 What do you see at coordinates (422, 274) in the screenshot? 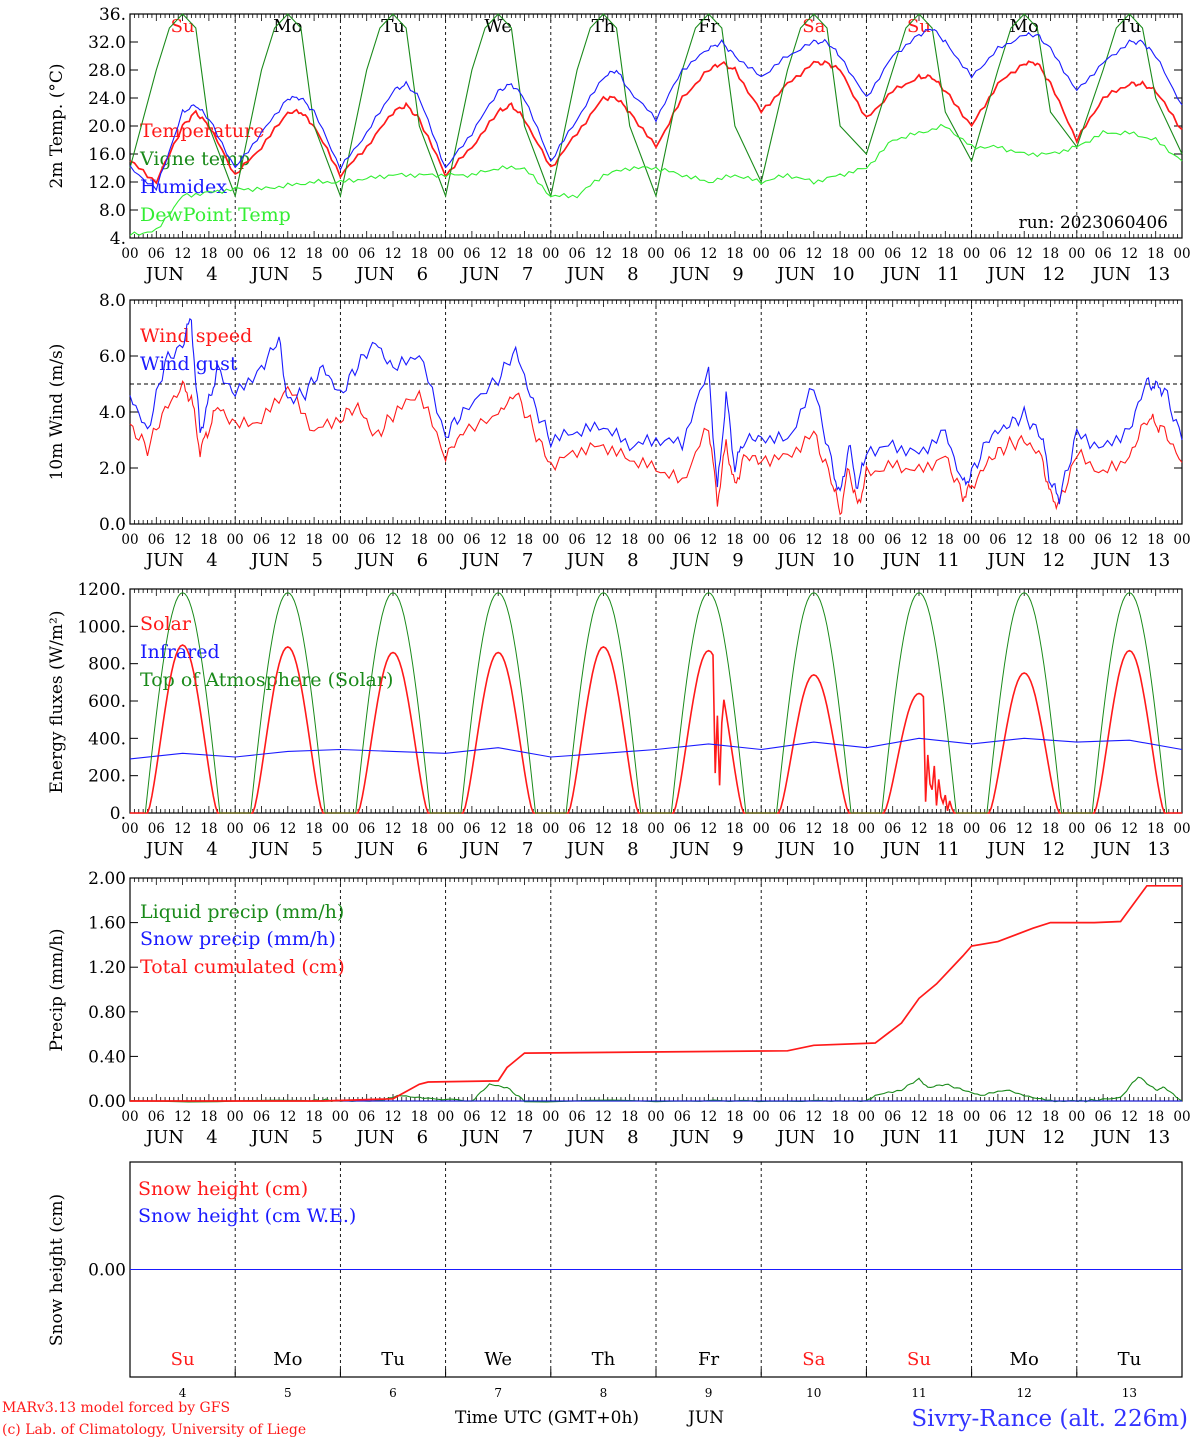
I see `day-label: 6` at bounding box center [422, 274].